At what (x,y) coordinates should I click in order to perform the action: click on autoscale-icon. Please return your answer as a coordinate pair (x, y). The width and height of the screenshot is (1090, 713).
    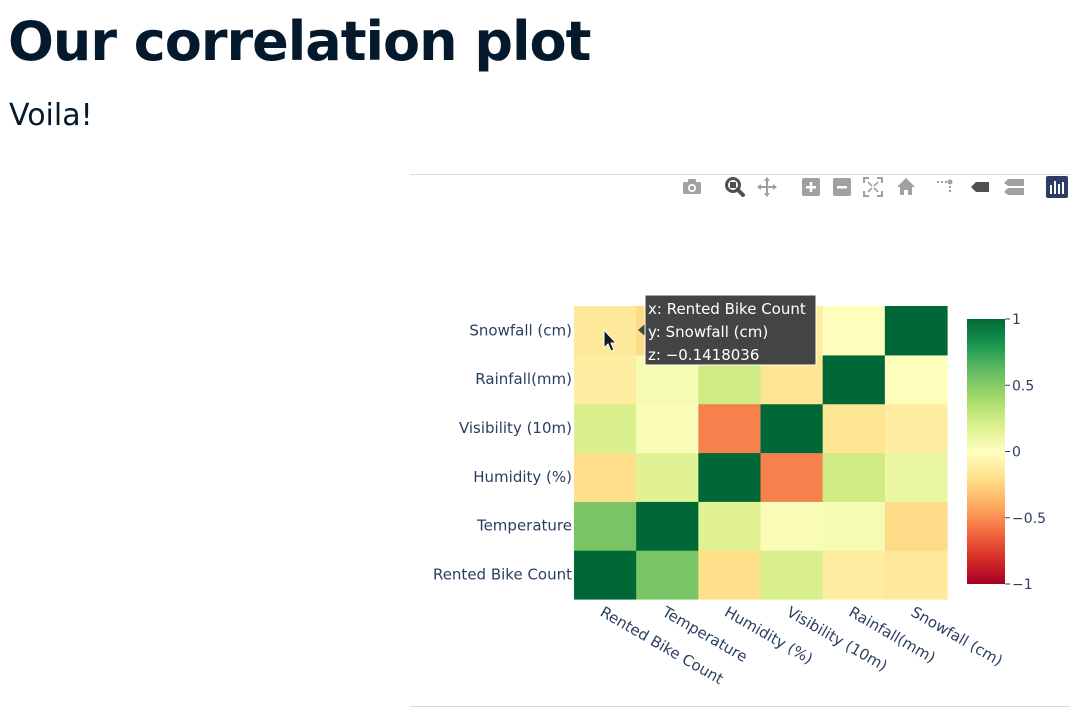
    Looking at the image, I should click on (873, 187).